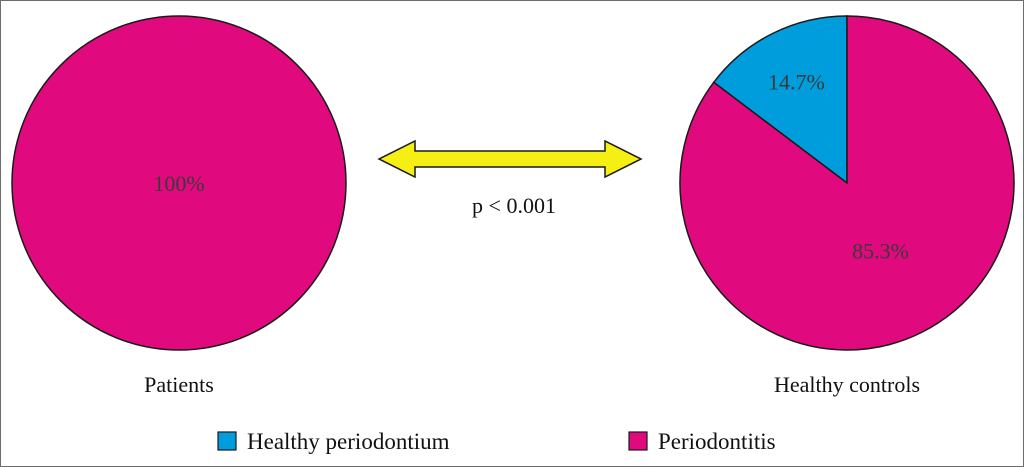  What do you see at coordinates (348, 441) in the screenshot?
I see `legend-label-healthy-periodontium: Healthy periodontium` at bounding box center [348, 441].